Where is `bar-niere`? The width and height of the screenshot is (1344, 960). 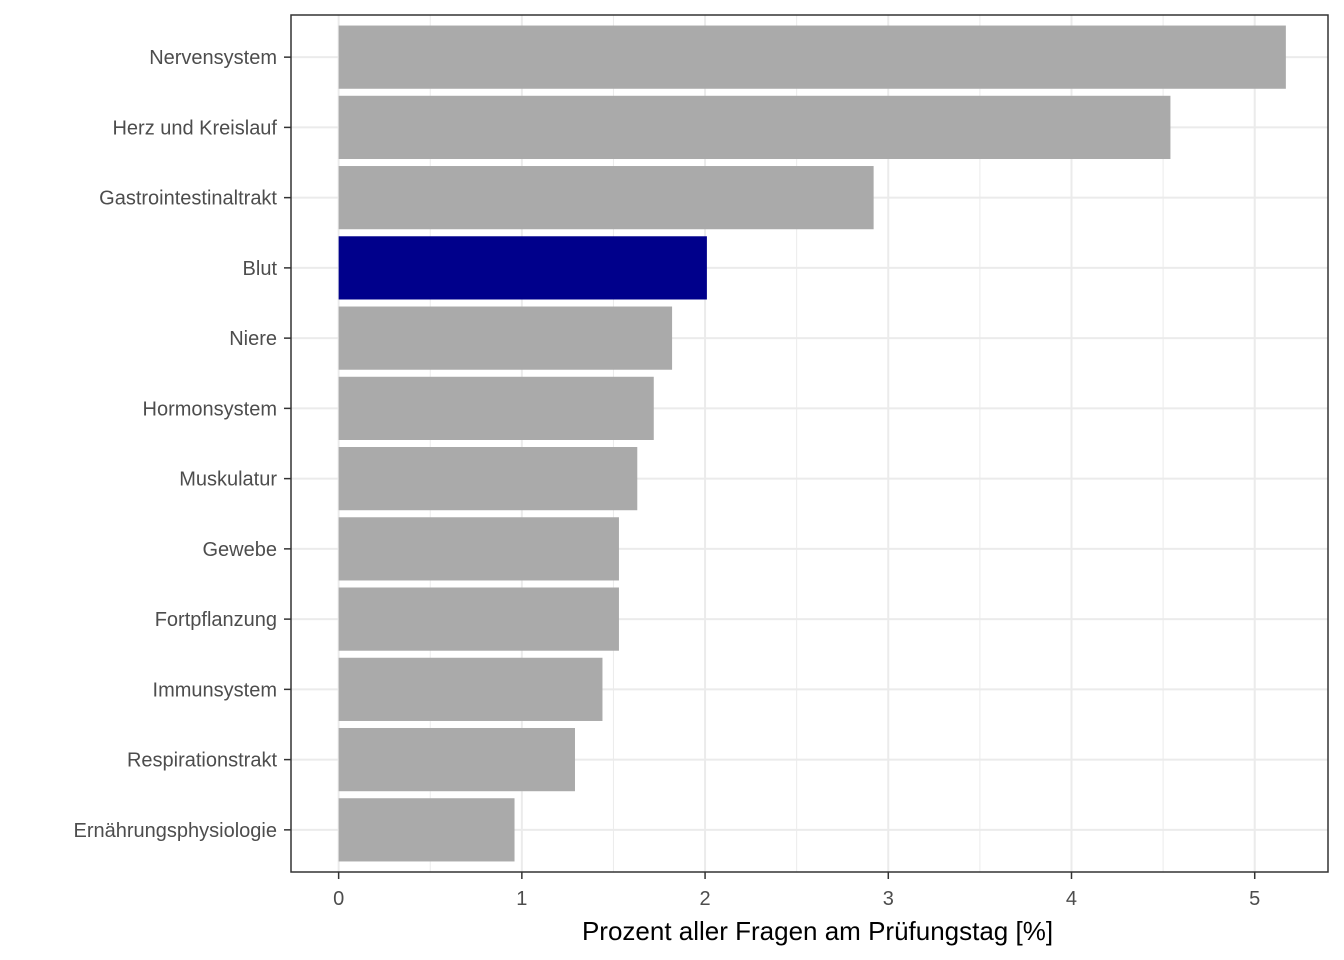 bar-niere is located at coordinates (505, 338).